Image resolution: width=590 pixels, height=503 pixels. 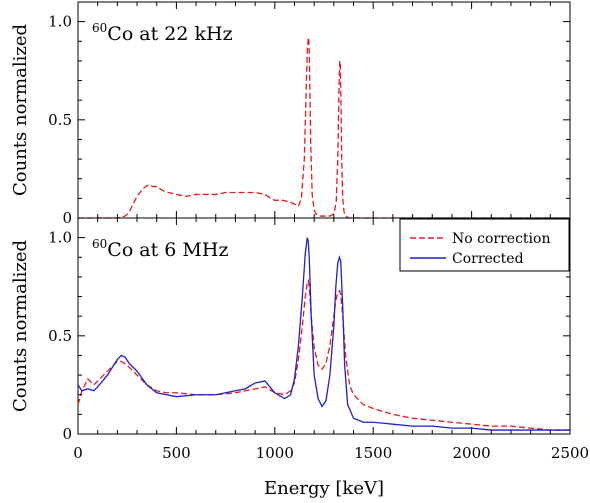 I want to click on panel-bottom-y-tick-label: 0, so click(x=67, y=434).